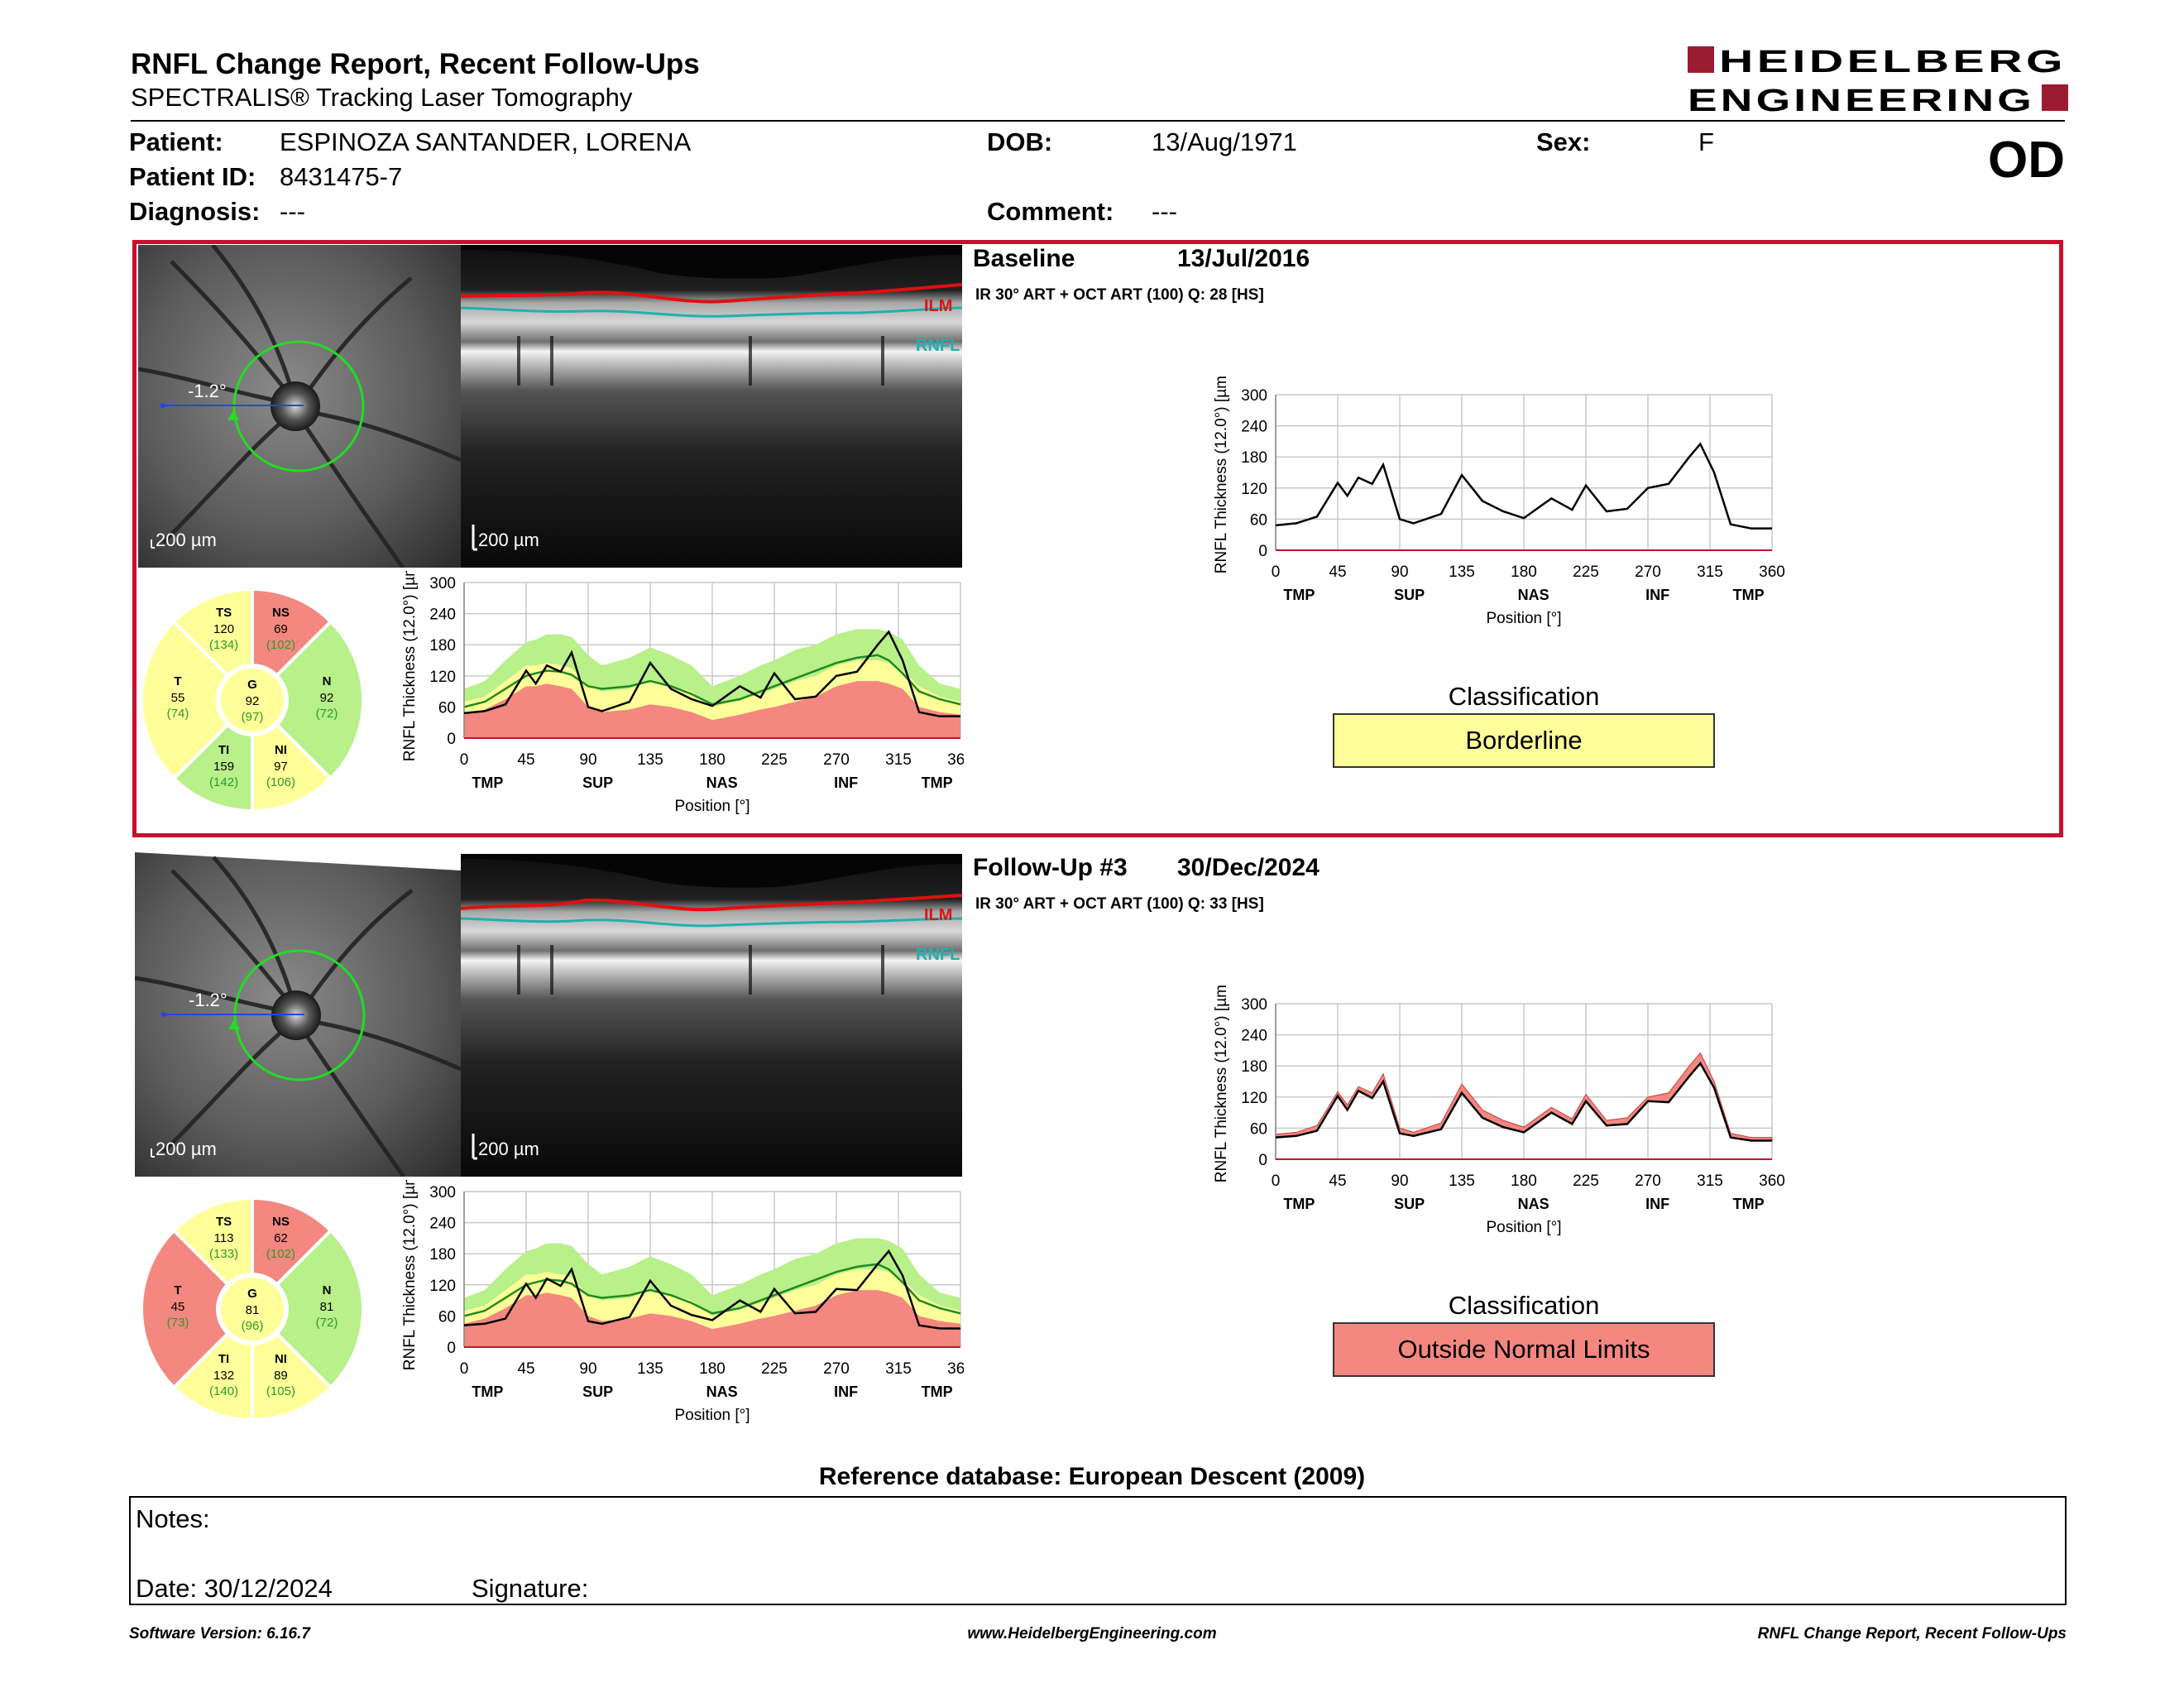 The height and width of the screenshot is (1688, 2184). Describe the element at coordinates (281, 750) in the screenshot. I see `svg-text: NI` at that location.